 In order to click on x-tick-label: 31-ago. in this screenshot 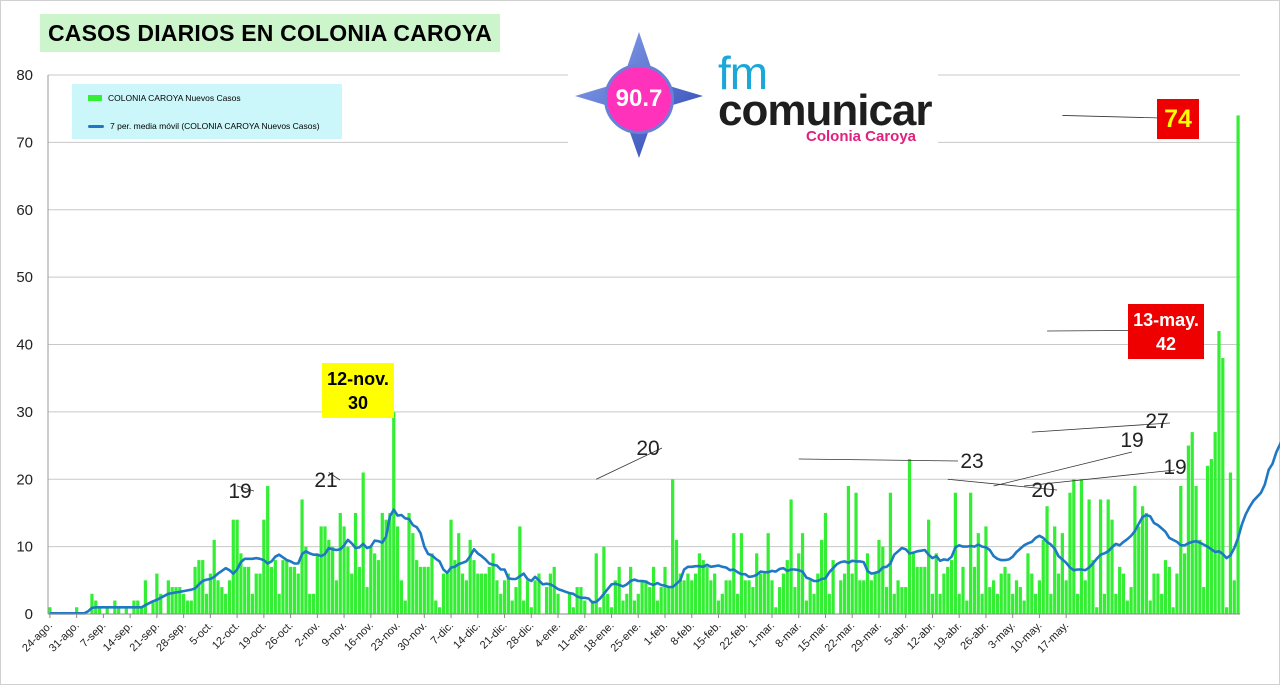, I will do `click(64, 637)`.